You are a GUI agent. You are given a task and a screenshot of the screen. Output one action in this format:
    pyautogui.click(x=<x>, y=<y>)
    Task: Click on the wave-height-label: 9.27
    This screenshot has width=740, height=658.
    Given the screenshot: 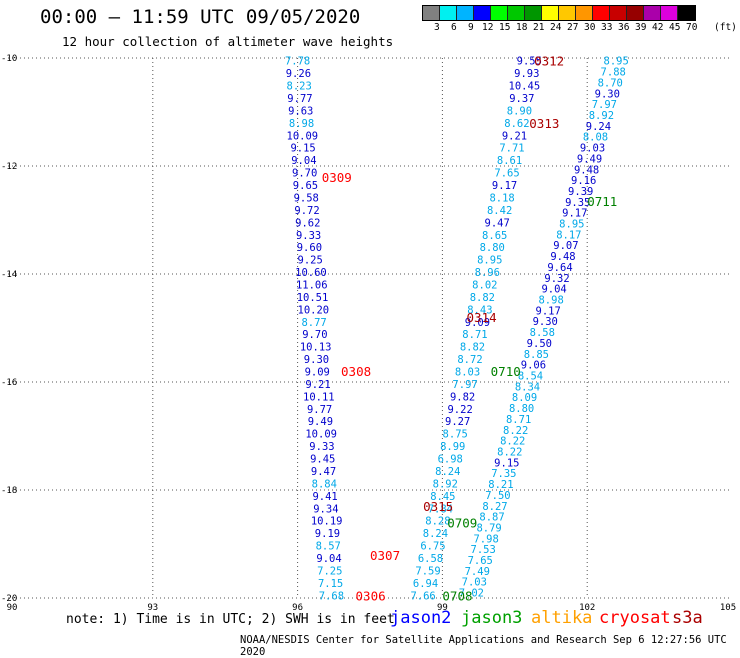 What is the action you would take?
    pyautogui.click(x=457, y=422)
    